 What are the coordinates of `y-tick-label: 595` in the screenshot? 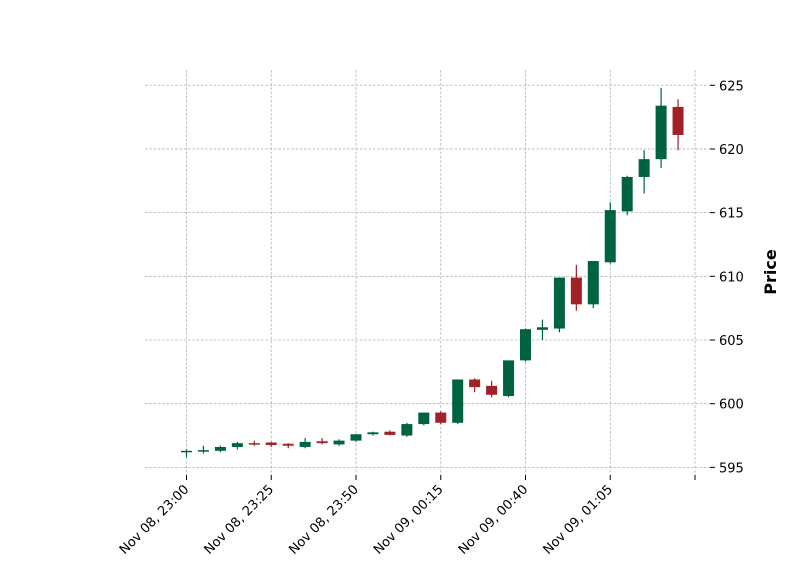 It's located at (731, 468).